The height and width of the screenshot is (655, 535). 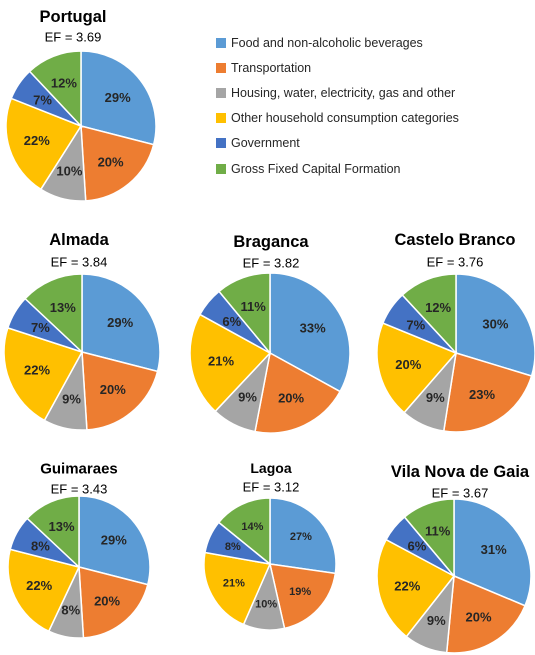 I want to click on pie-title: Castelo Branco, so click(x=454, y=240).